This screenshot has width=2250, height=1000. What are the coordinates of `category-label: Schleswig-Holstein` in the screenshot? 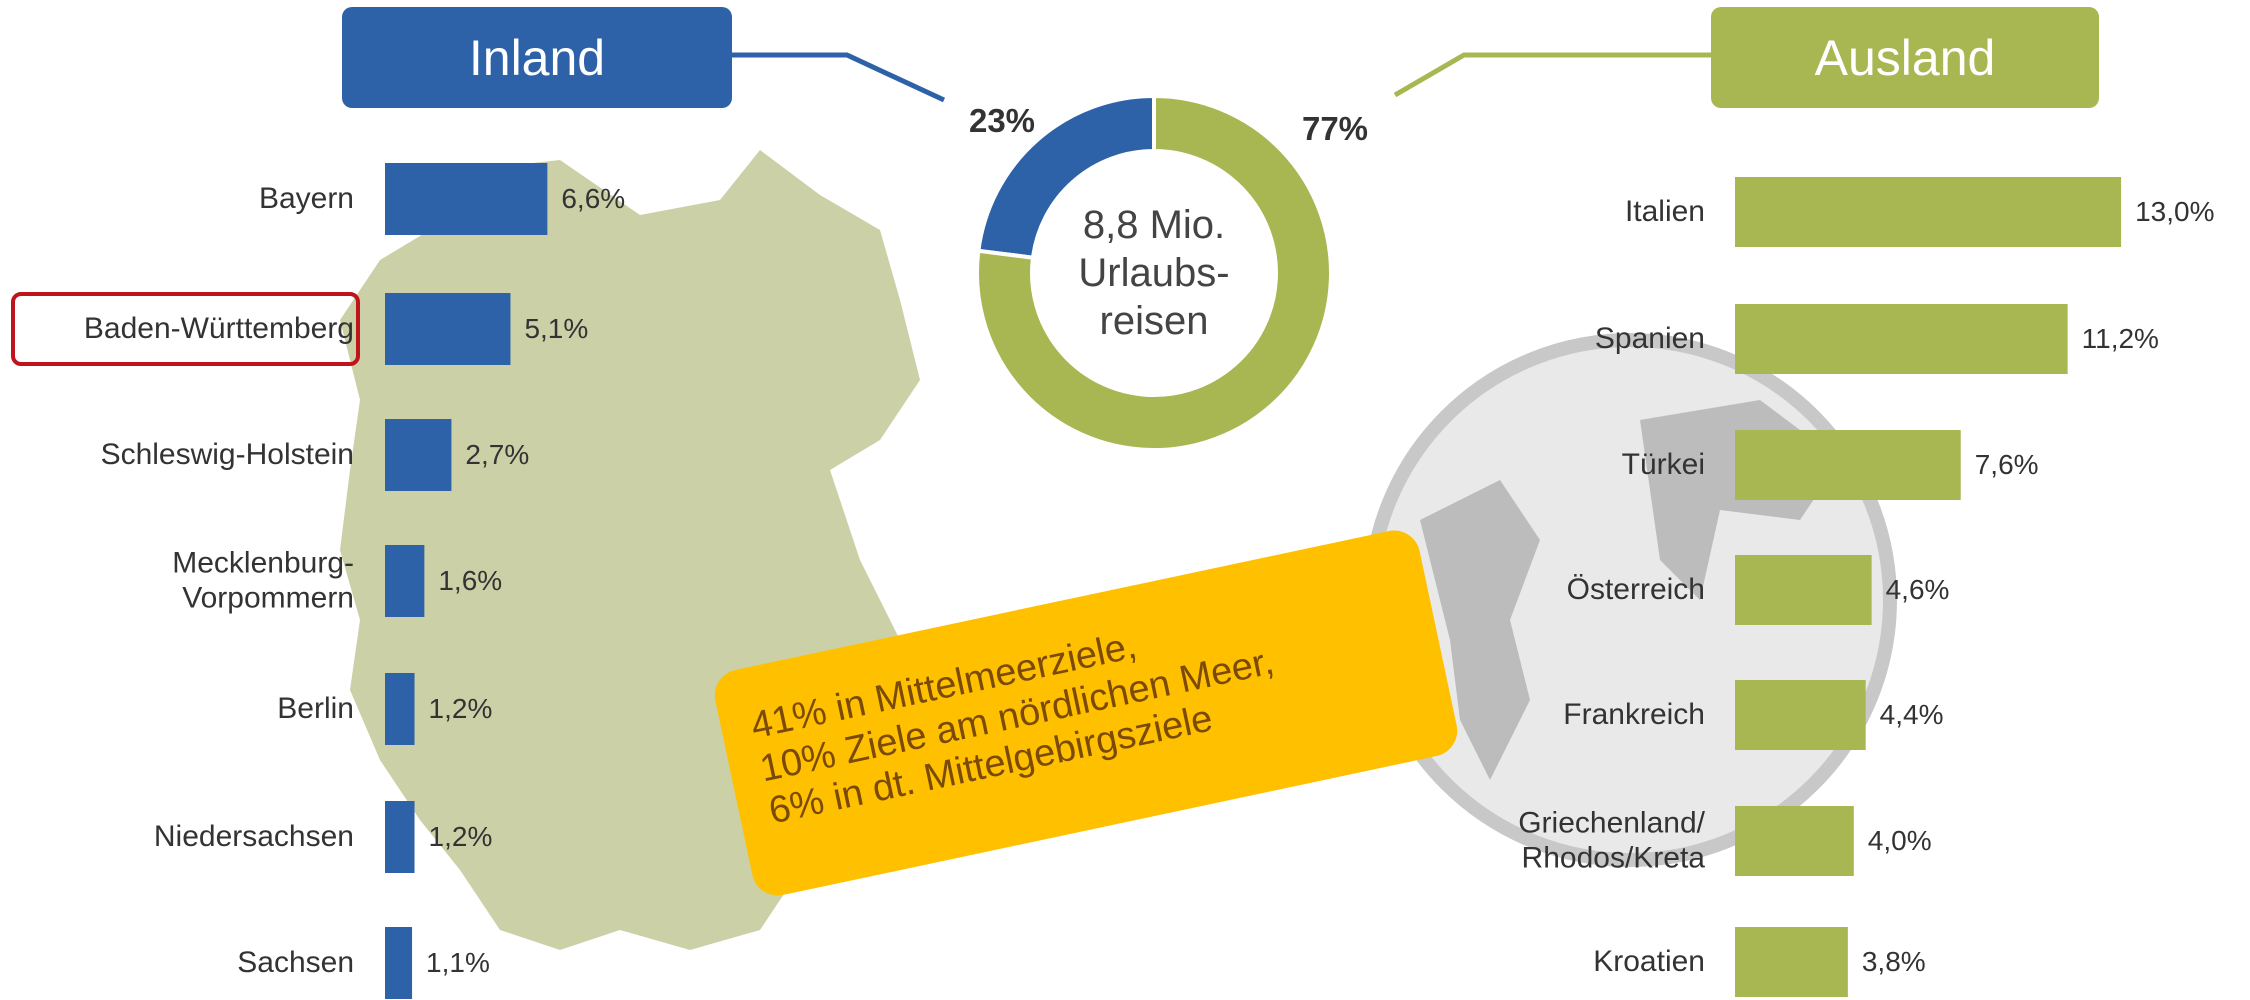 It's located at (227, 454).